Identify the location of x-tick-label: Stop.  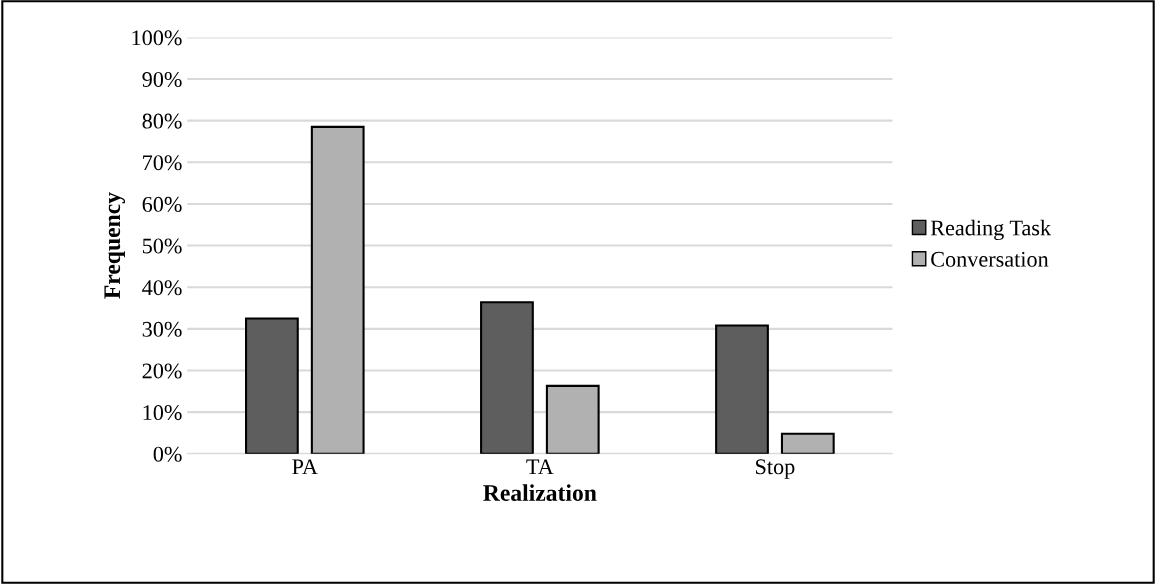
(775, 469).